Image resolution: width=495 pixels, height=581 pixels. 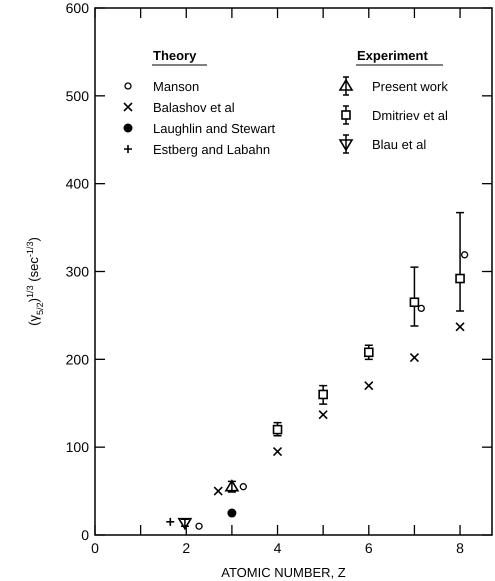 What do you see at coordinates (410, 86) in the screenshot?
I see `legend-label: Present work` at bounding box center [410, 86].